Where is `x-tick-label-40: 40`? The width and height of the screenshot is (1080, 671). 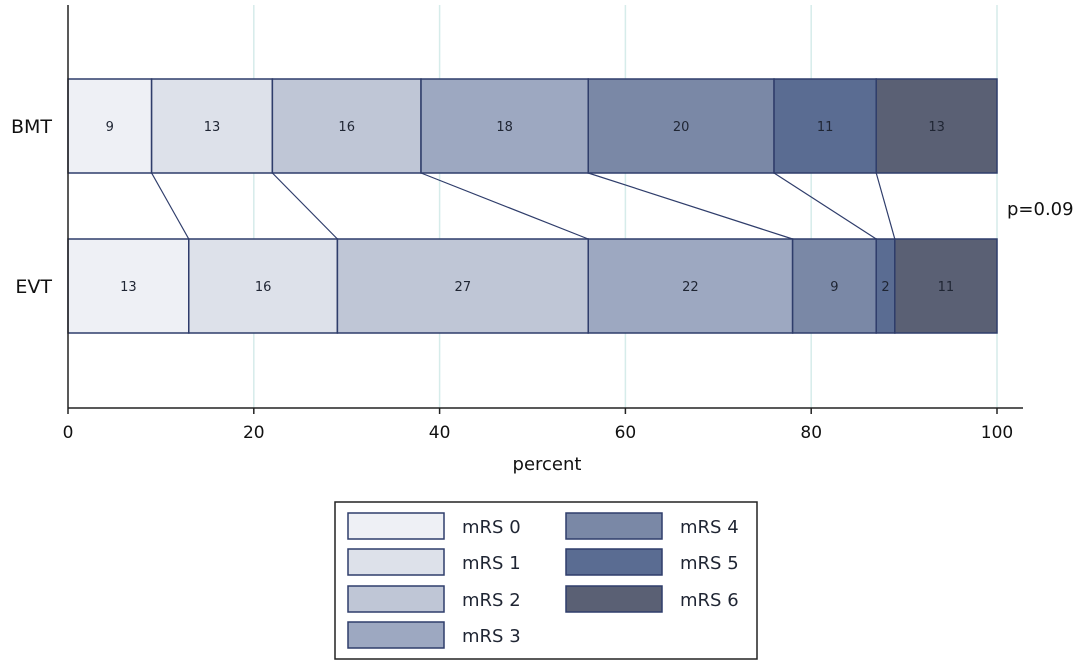
x-tick-label-40: 40 is located at coordinates (440, 433).